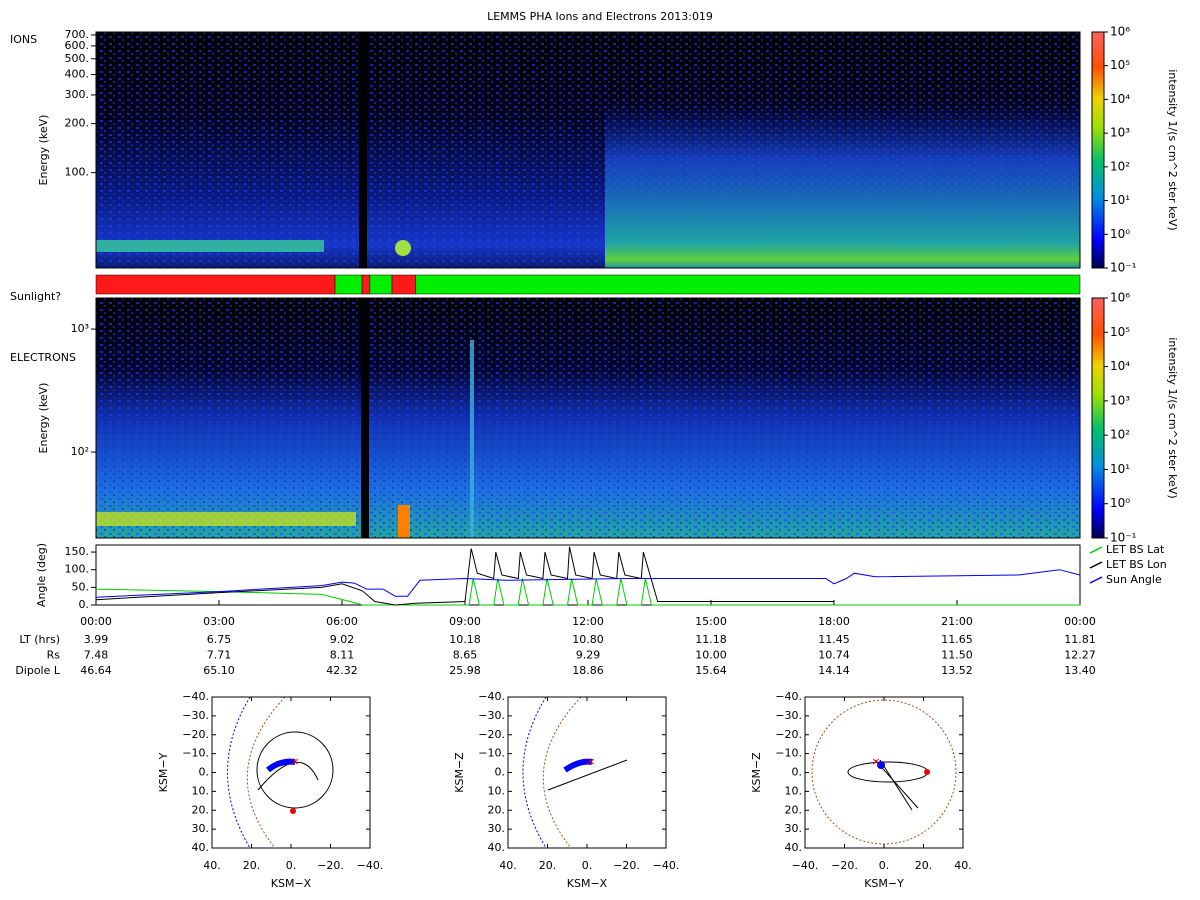 The width and height of the screenshot is (1200, 900). I want to click on colorbar, so click(1098, 418).